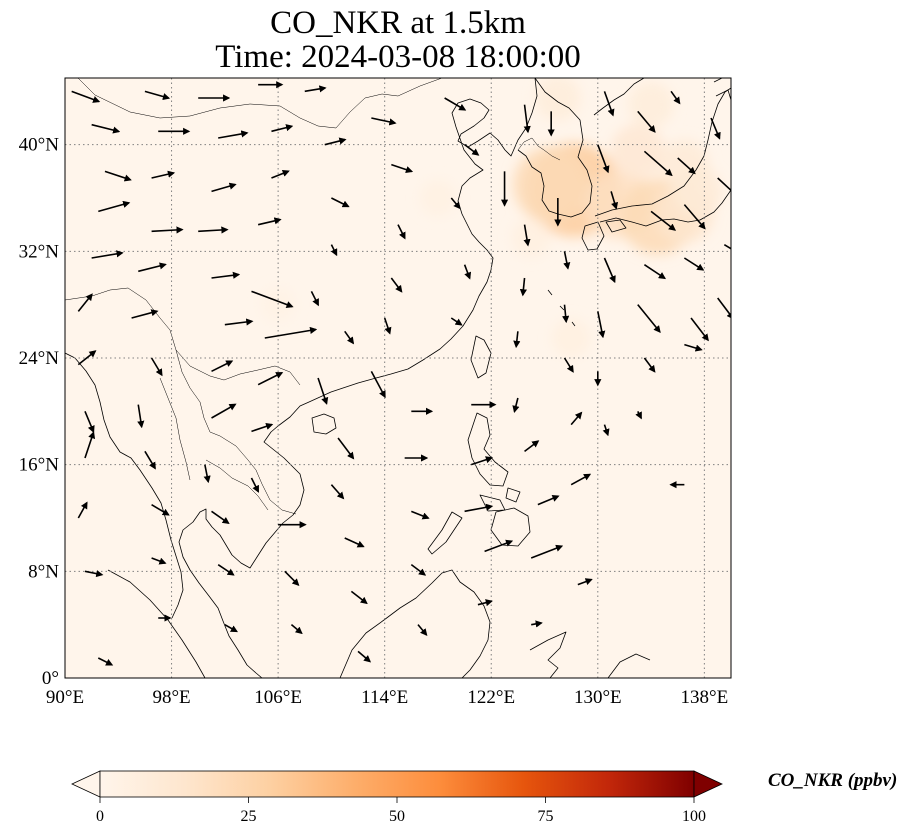 The height and width of the screenshot is (836, 920). Describe the element at coordinates (546, 816) in the screenshot. I see `colorbar-tick-label: 75` at that location.